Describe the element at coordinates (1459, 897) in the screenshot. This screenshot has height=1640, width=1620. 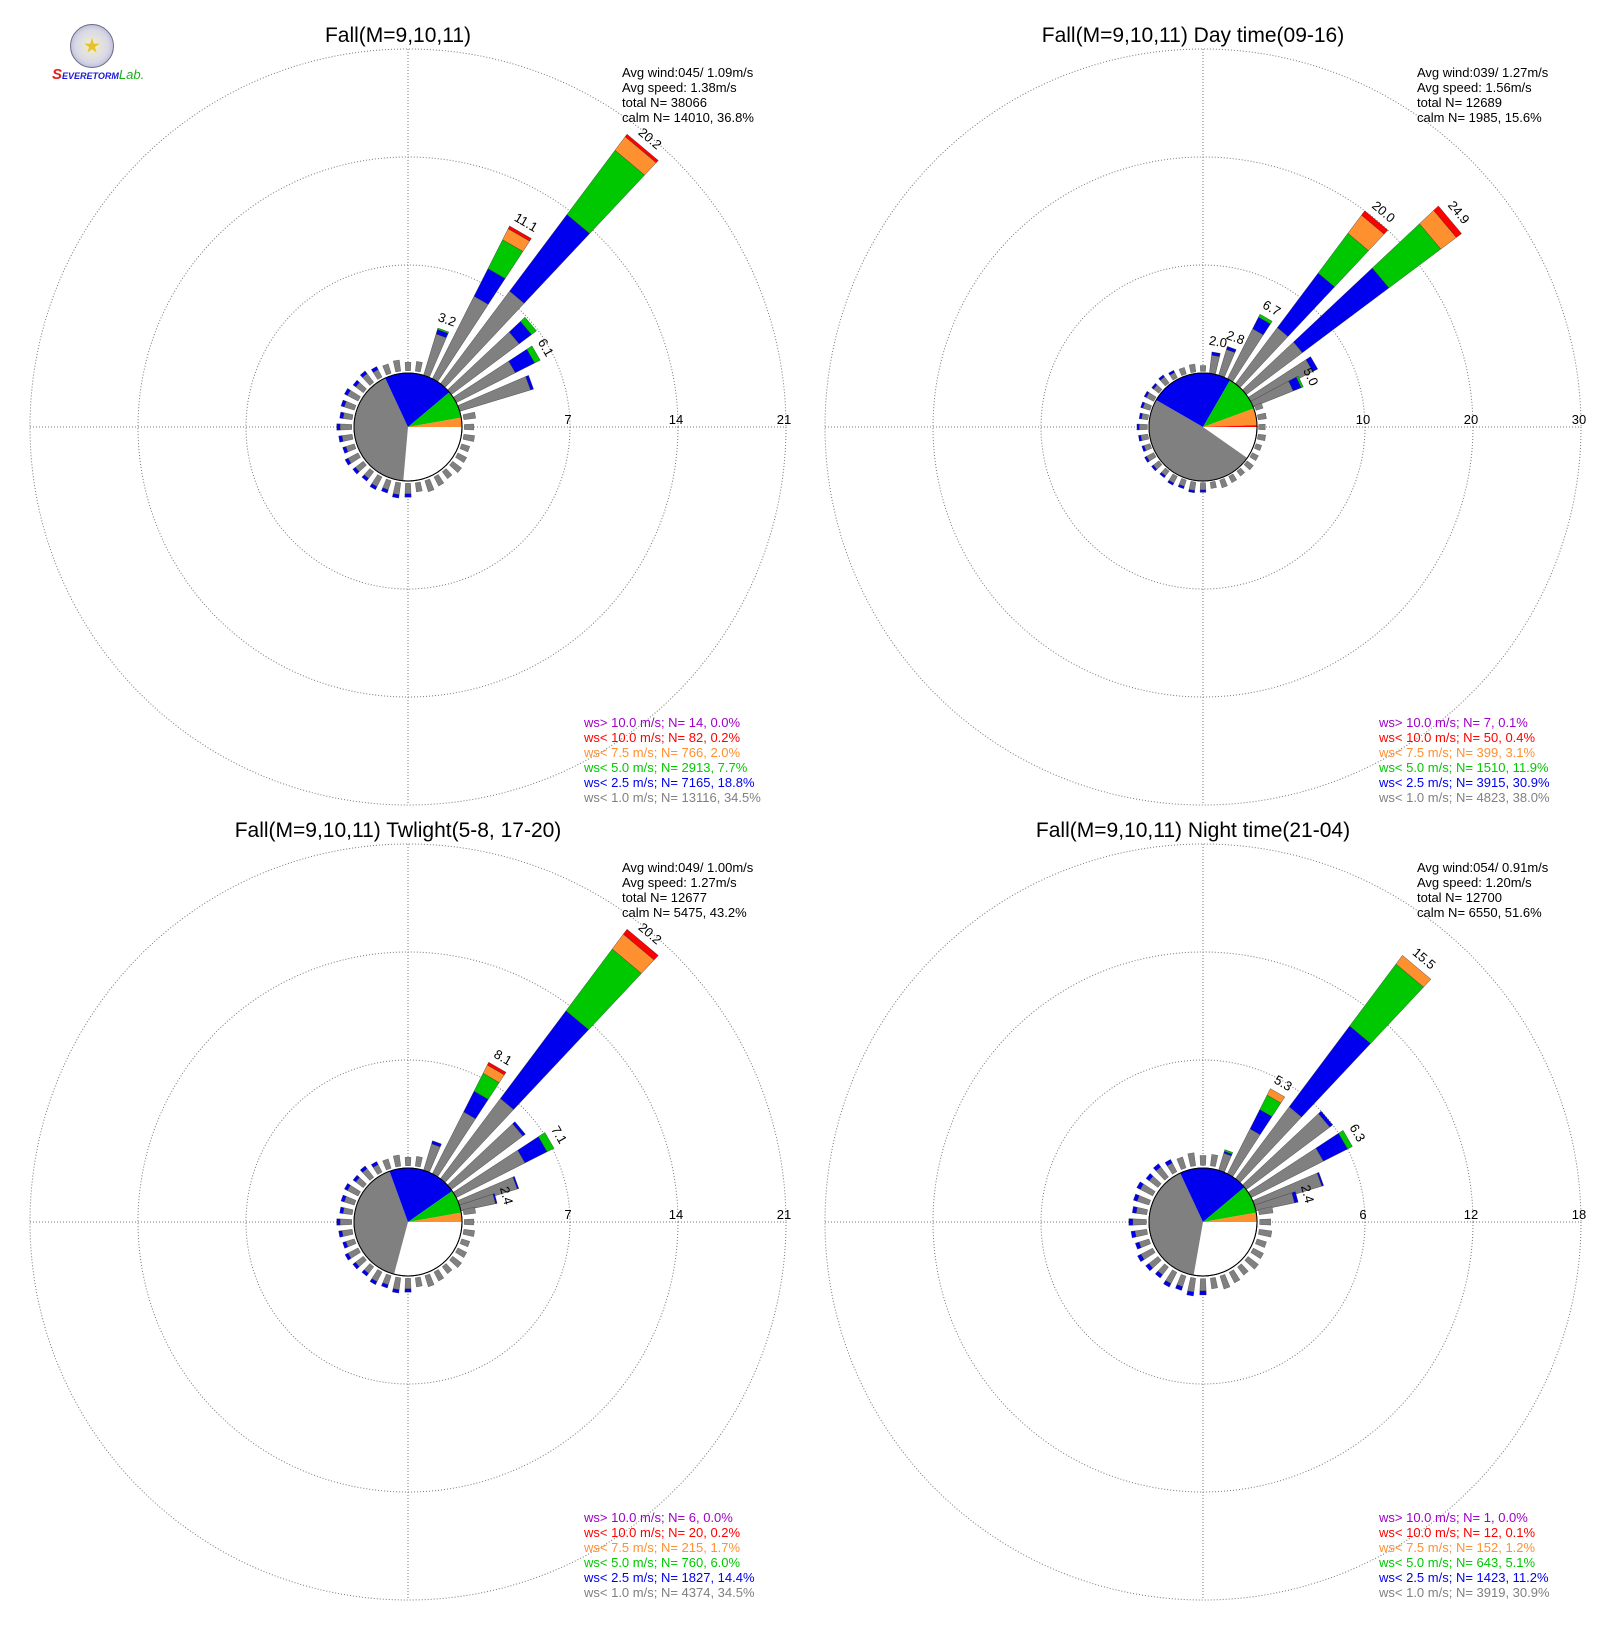
I see `stats-line: total N= 12700` at that location.